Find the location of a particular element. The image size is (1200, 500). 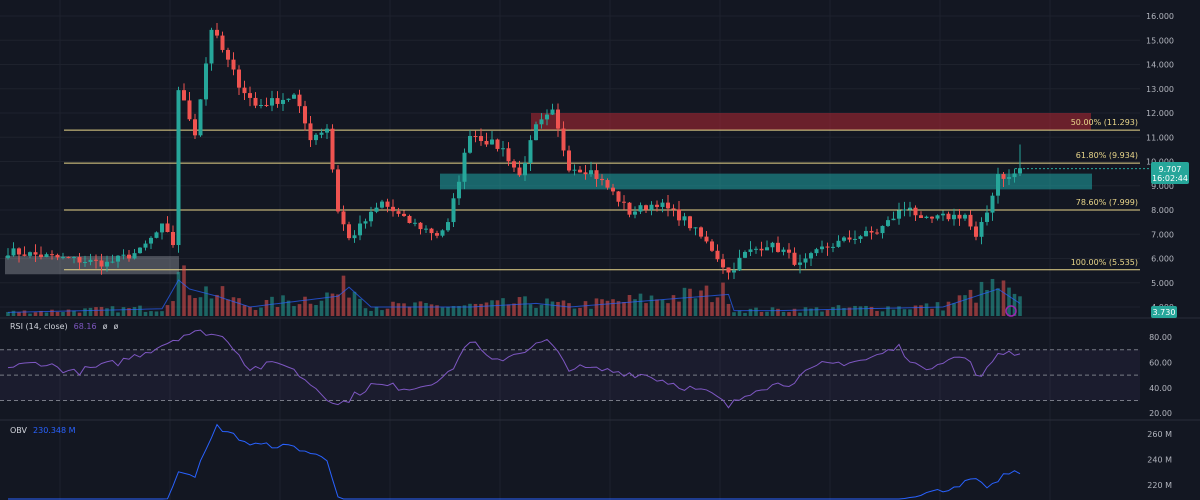

price-badge-countdown: 16:02:44 is located at coordinates (1170, 178).